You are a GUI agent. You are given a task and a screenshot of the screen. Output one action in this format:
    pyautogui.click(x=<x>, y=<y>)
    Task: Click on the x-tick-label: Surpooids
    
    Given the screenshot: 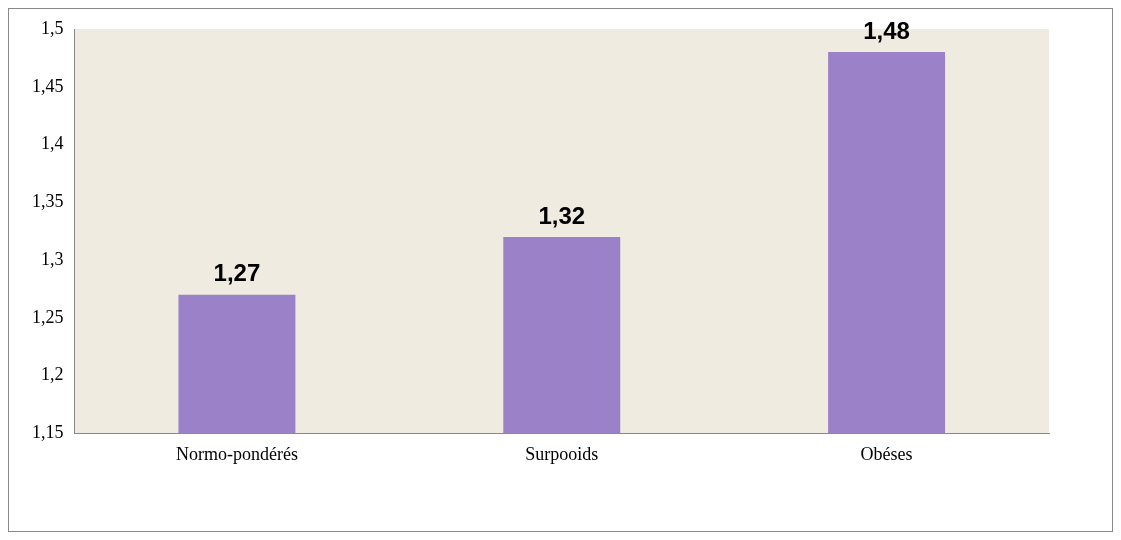 What is the action you would take?
    pyautogui.click(x=562, y=453)
    